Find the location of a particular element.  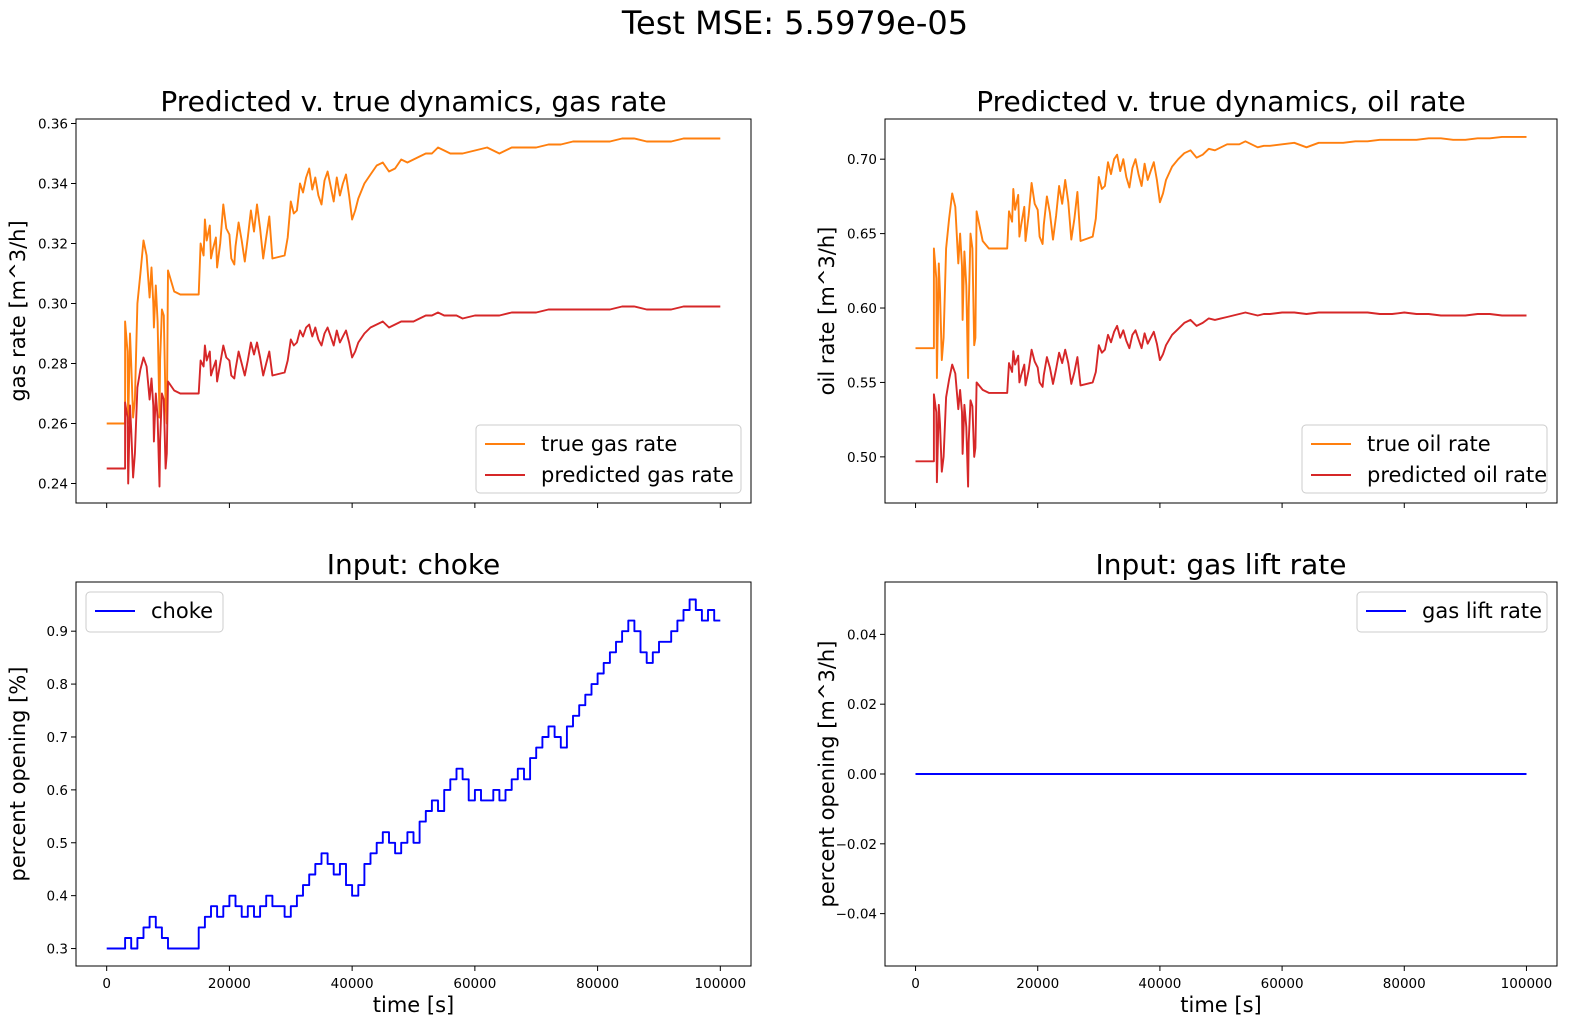

y-tick-label: 0.5 is located at coordinates (57, 844).